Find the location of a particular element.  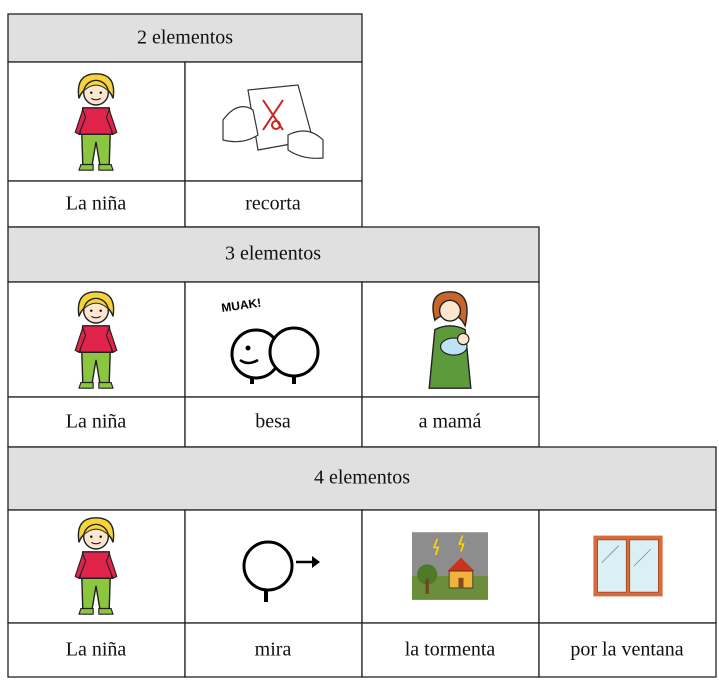

block-title: 2 elementos is located at coordinates (185, 38).